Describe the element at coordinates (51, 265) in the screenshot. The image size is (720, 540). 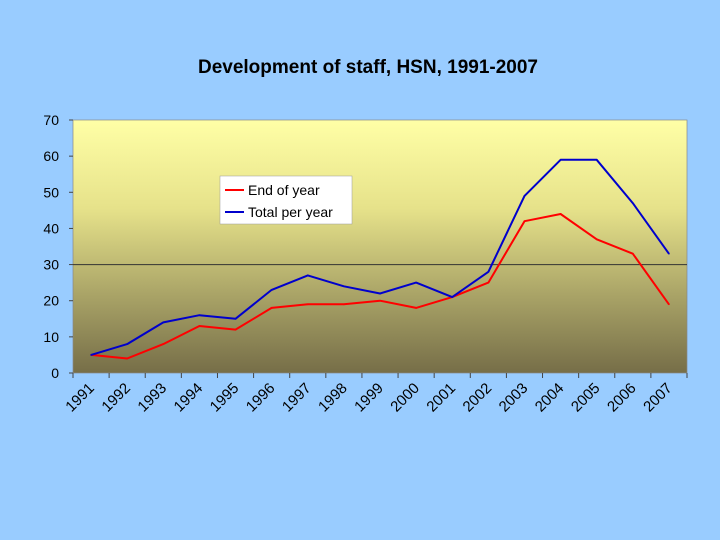
I see `y-tick-label: 30` at that location.